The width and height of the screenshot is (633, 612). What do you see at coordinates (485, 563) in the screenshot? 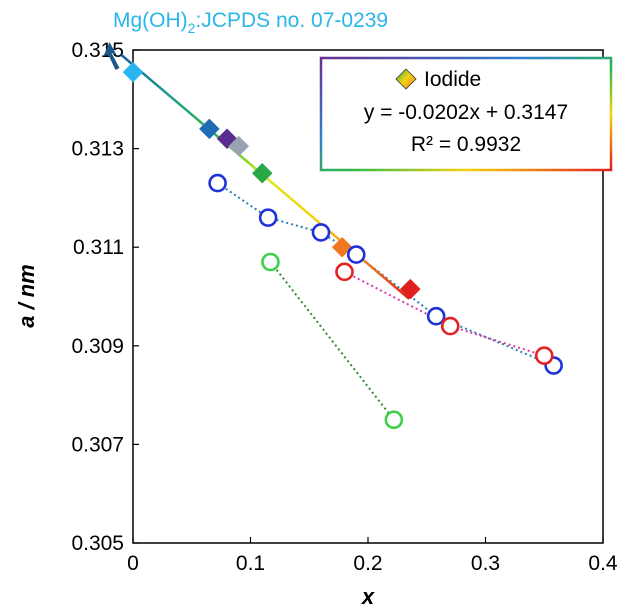
I see `x-tick-label: 0.3` at bounding box center [485, 563].